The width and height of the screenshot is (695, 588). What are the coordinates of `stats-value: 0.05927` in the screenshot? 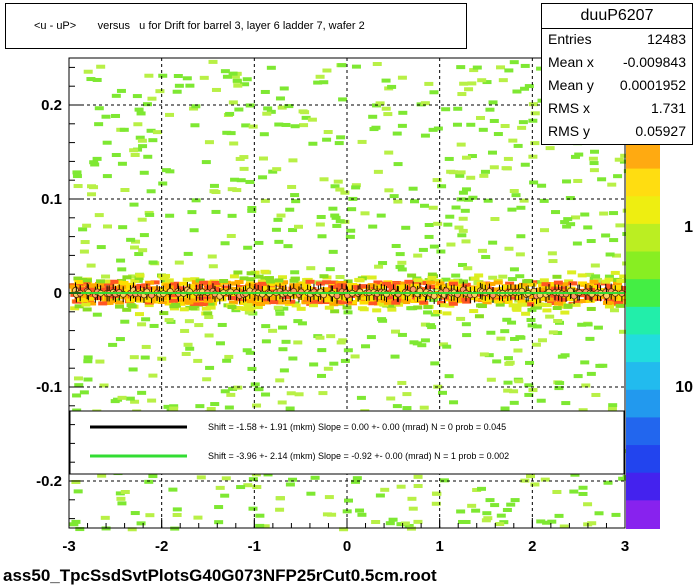 It's located at (660, 131).